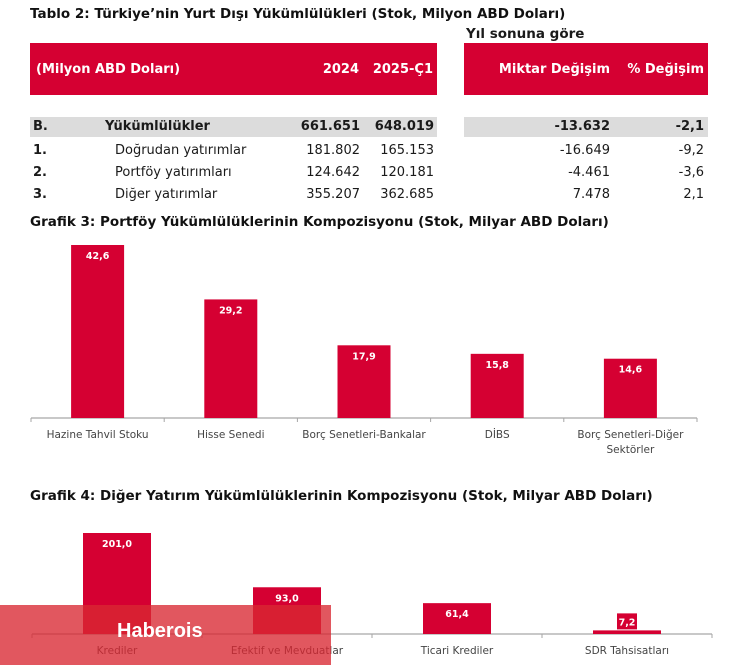  I want to click on group-header: Yıl sonuna göre, so click(525, 34).